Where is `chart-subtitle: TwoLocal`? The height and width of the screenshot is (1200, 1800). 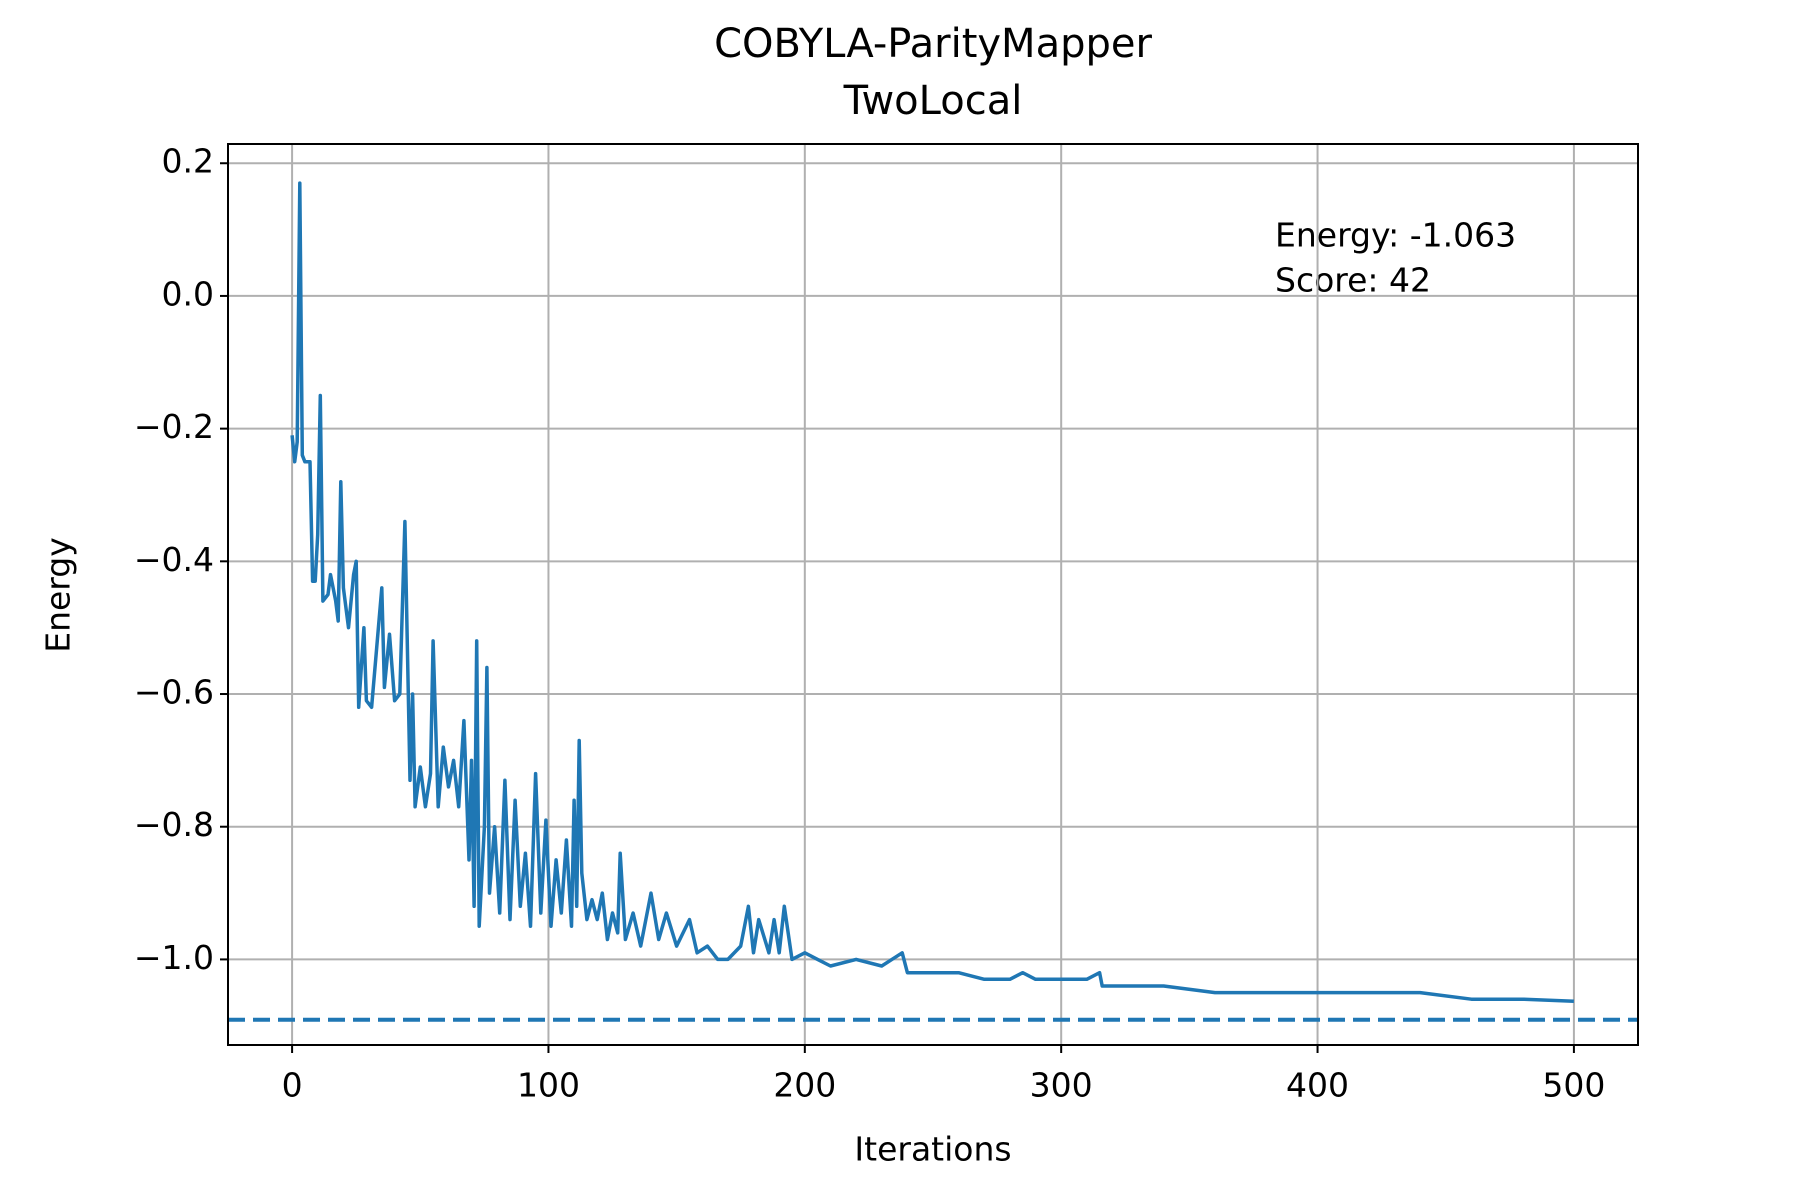 chart-subtitle: TwoLocal is located at coordinates (933, 101).